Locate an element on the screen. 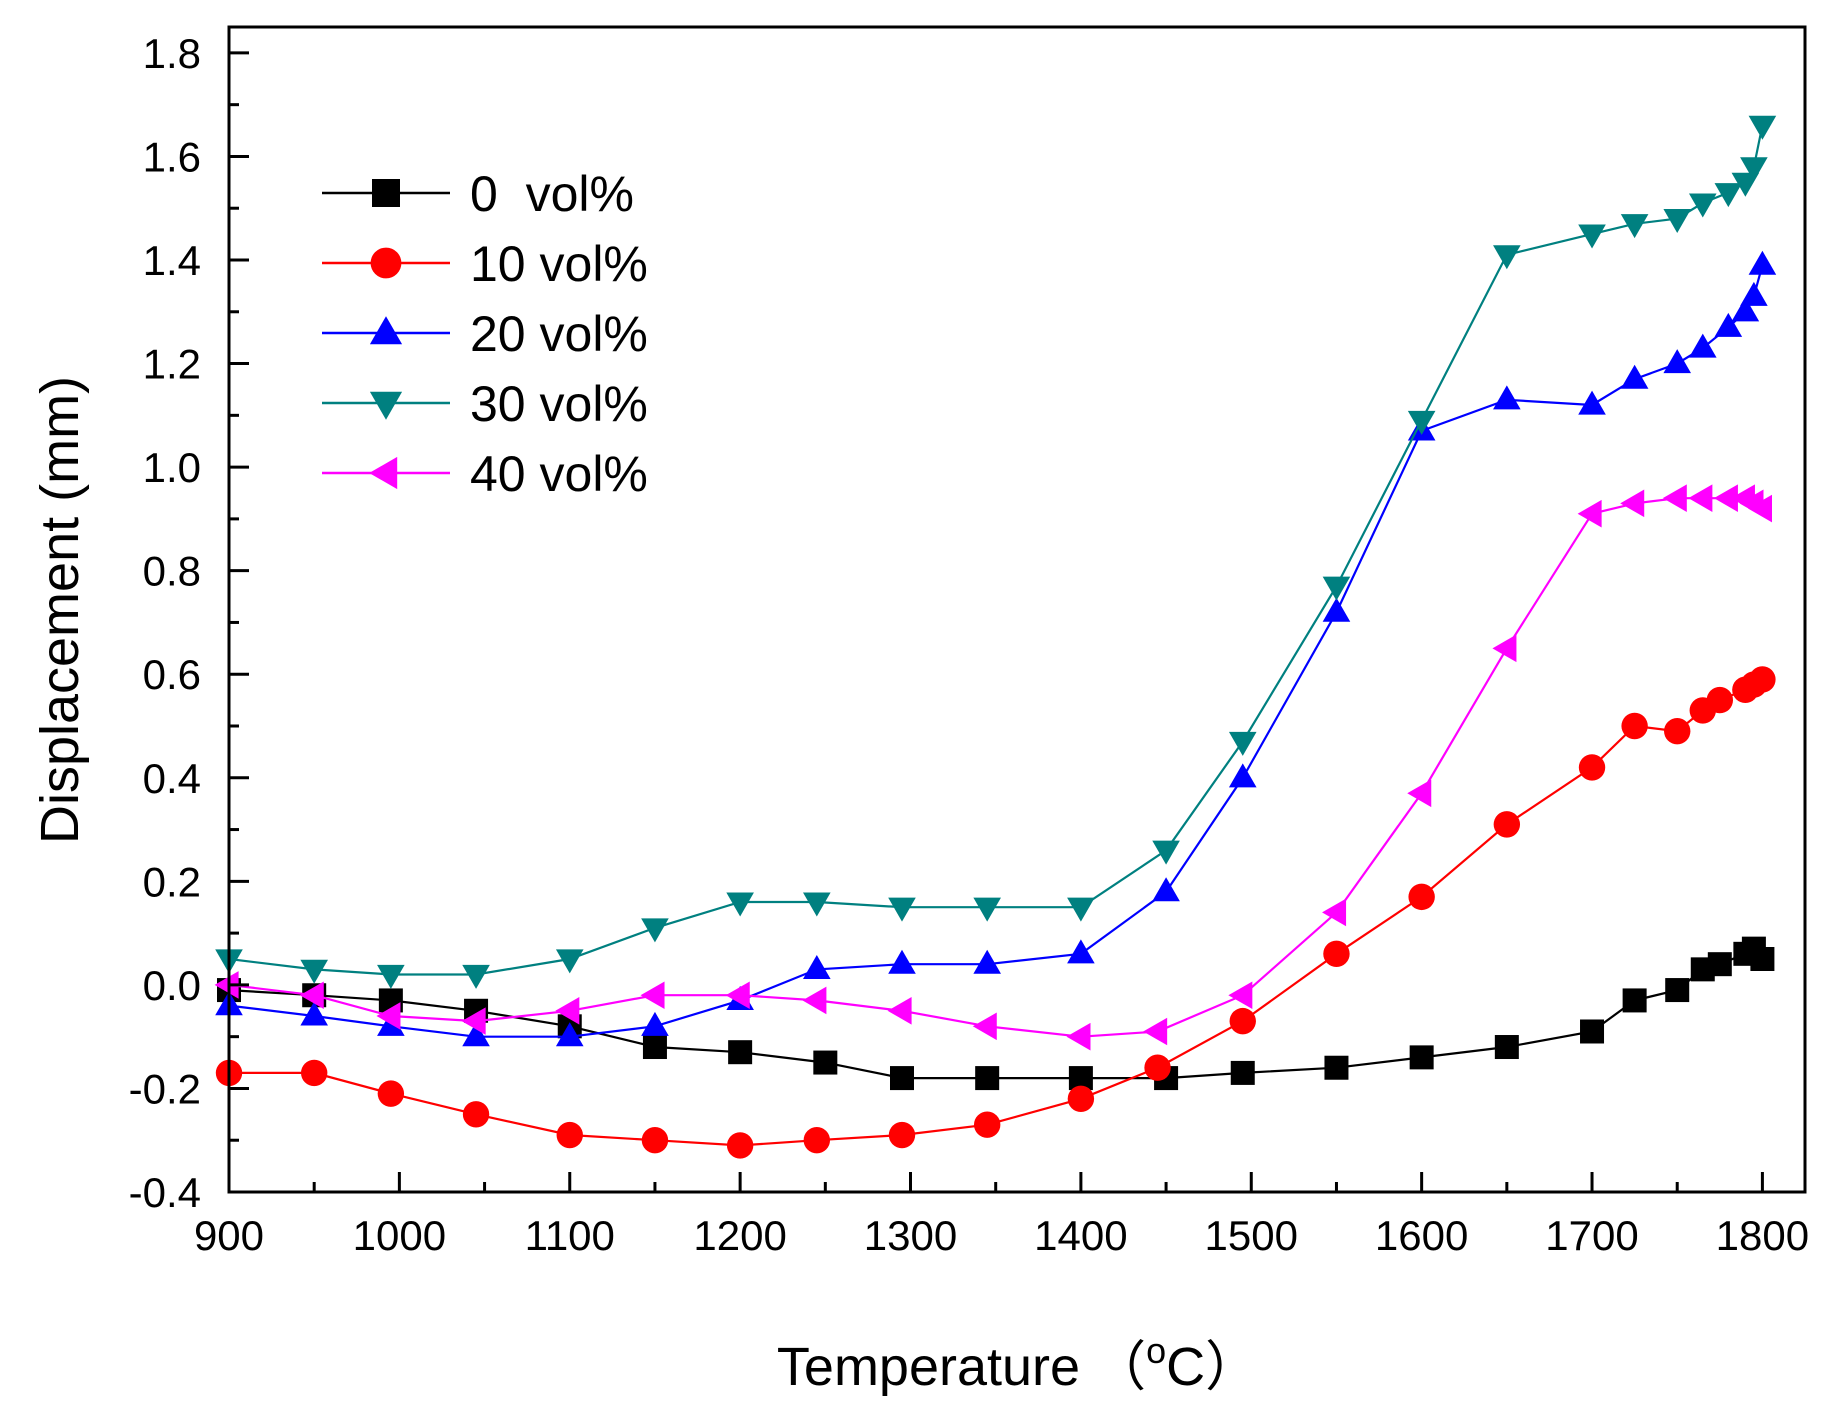 This screenshot has height=1415, width=1825. x-axis-unit-close: ） is located at coordinates (1232, 1367).